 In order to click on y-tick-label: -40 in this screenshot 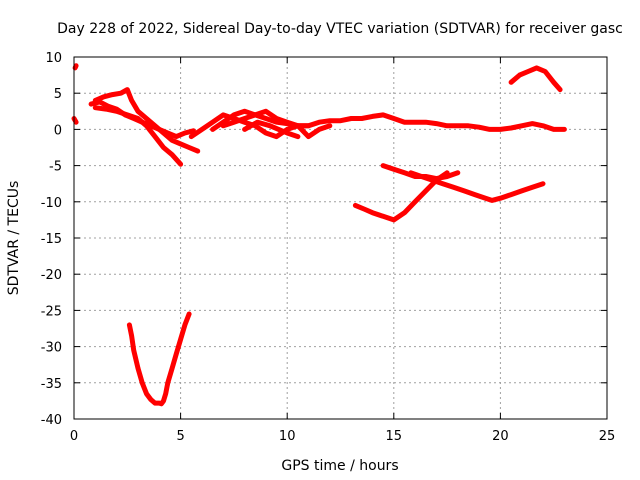, I will do `click(51, 420)`.